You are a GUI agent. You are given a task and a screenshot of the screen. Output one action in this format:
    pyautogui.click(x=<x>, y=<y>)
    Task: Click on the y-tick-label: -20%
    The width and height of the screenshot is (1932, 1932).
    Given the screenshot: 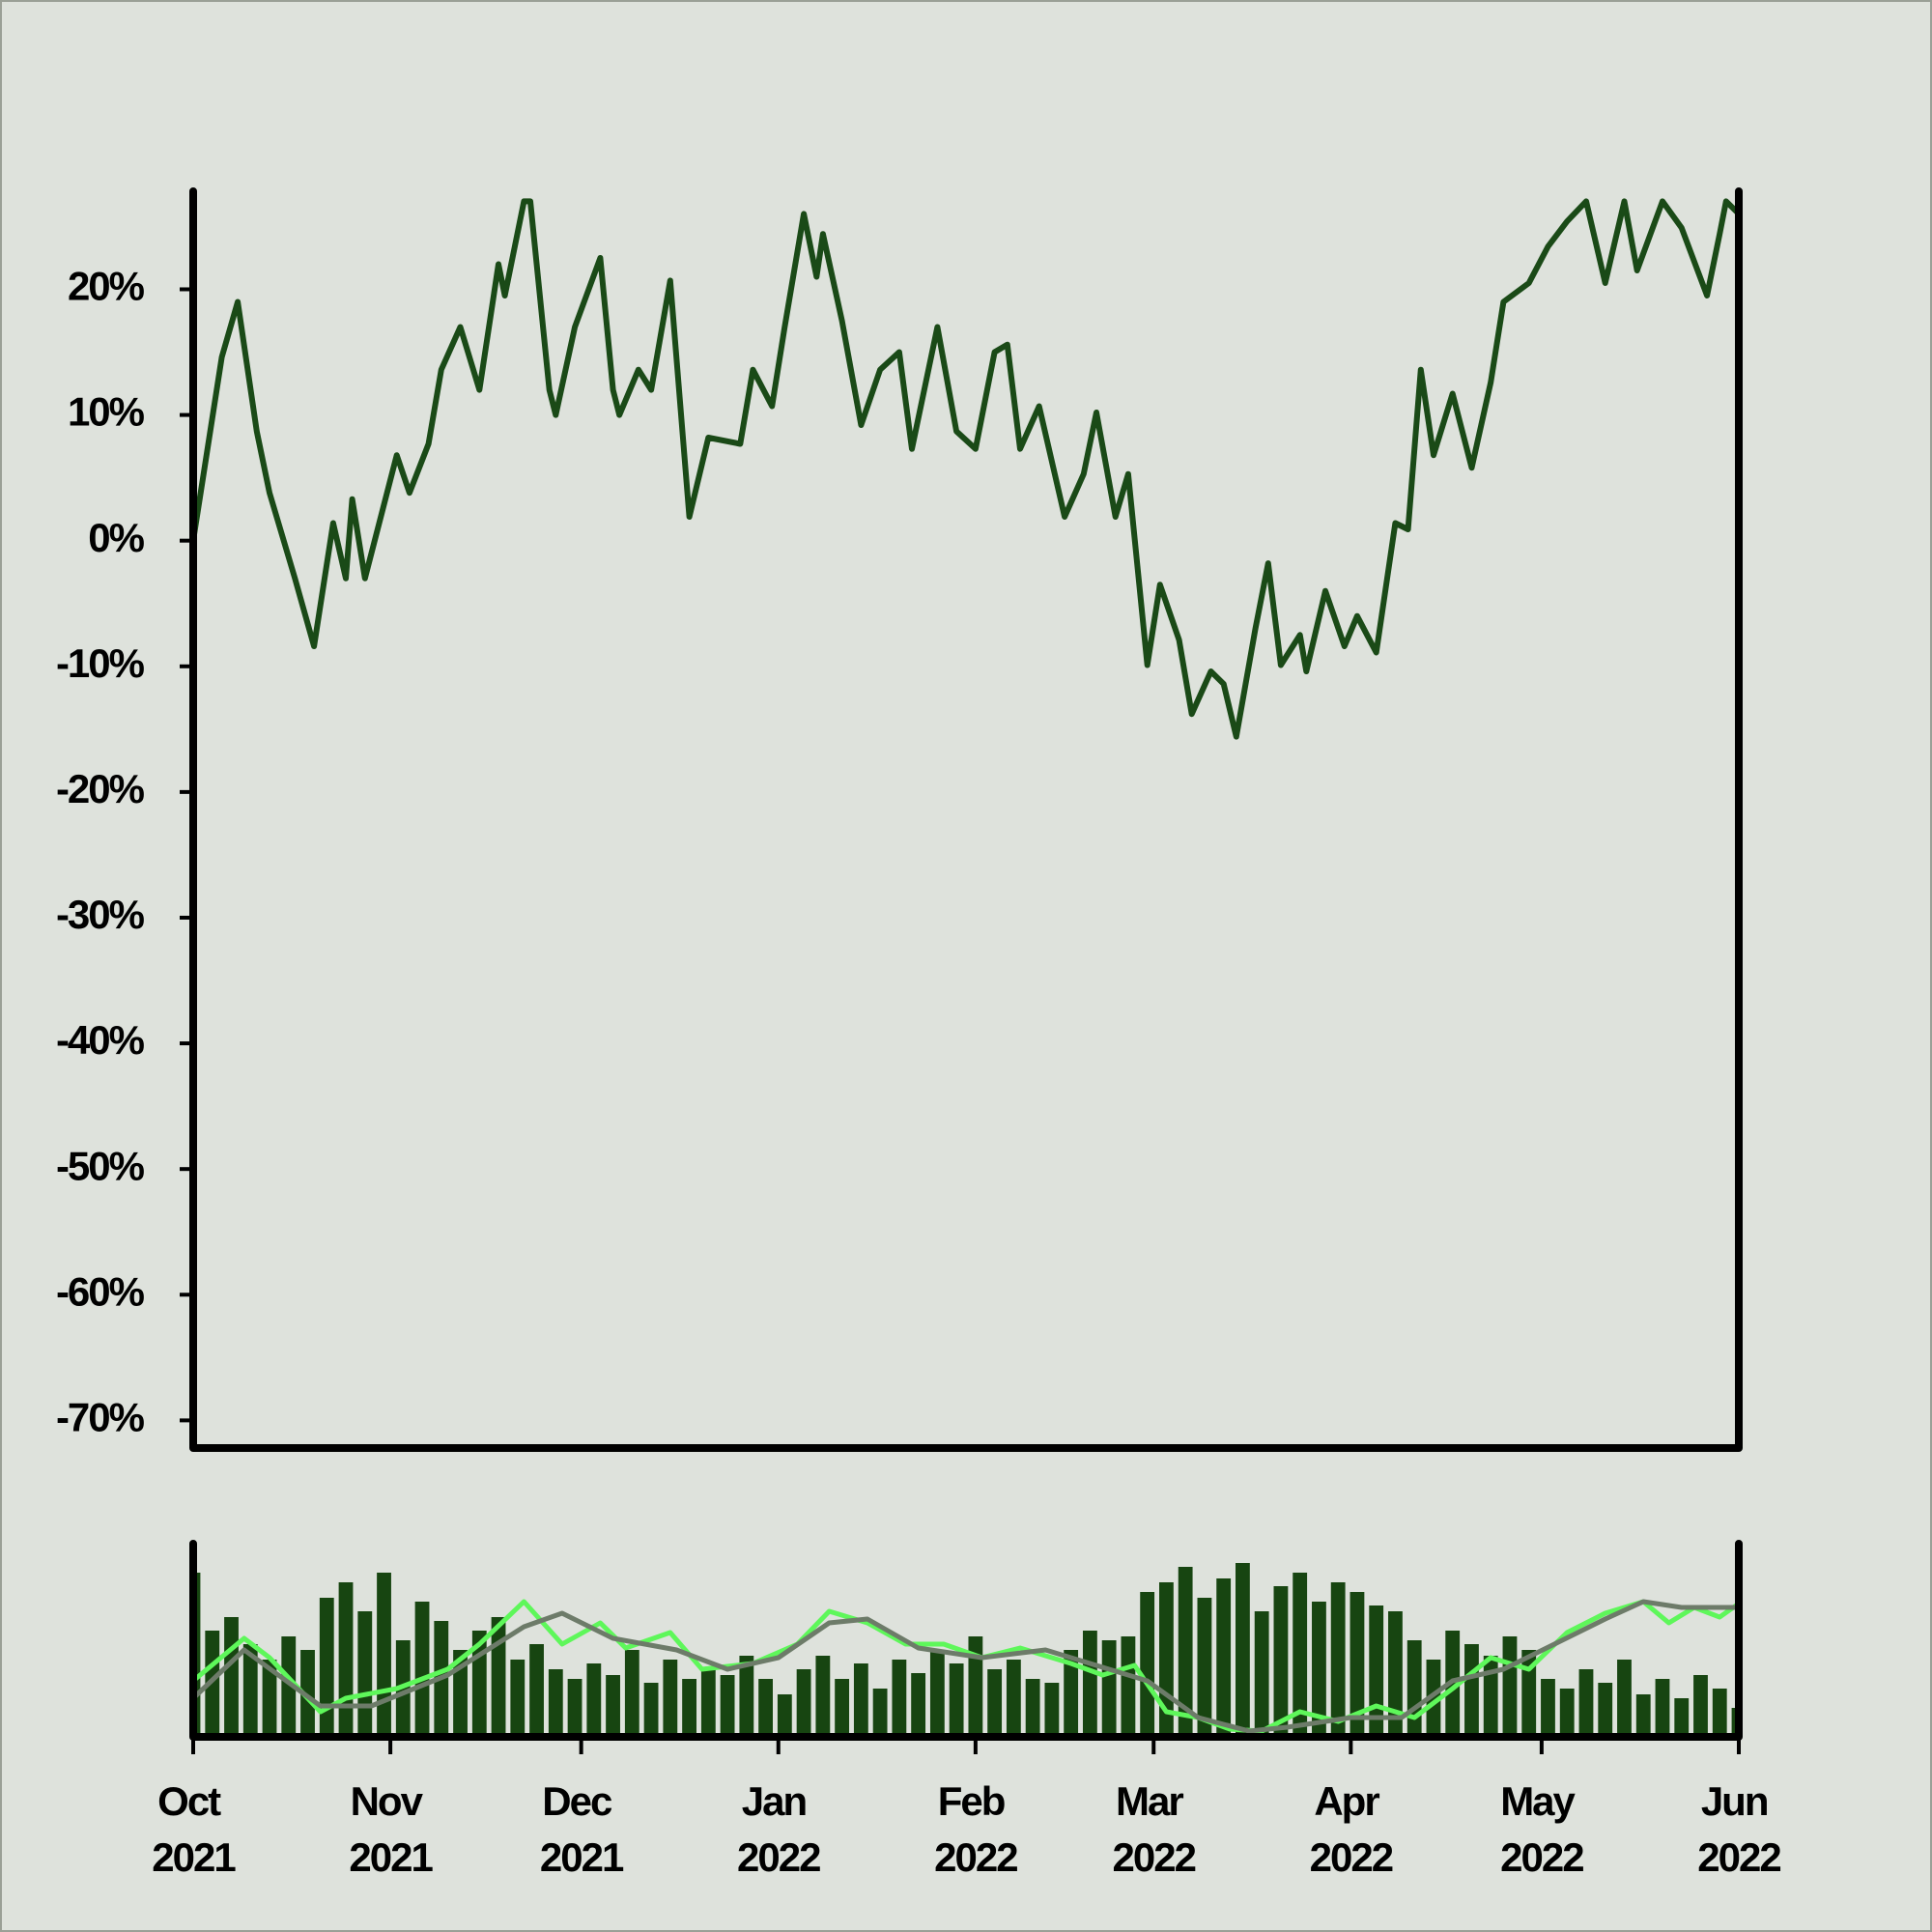 What is the action you would take?
    pyautogui.click(x=100, y=788)
    